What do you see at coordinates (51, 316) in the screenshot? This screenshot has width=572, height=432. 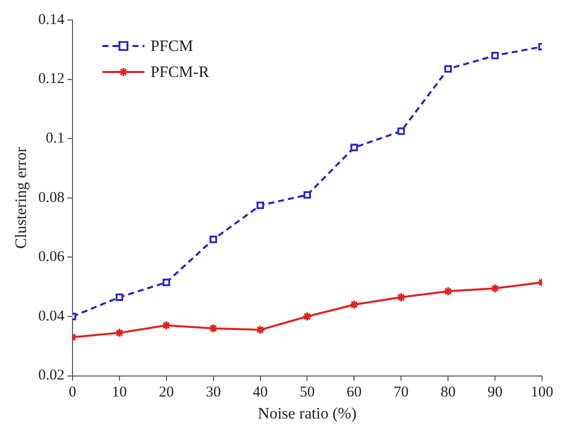 I see `y-tick-label: 0.04` at bounding box center [51, 316].